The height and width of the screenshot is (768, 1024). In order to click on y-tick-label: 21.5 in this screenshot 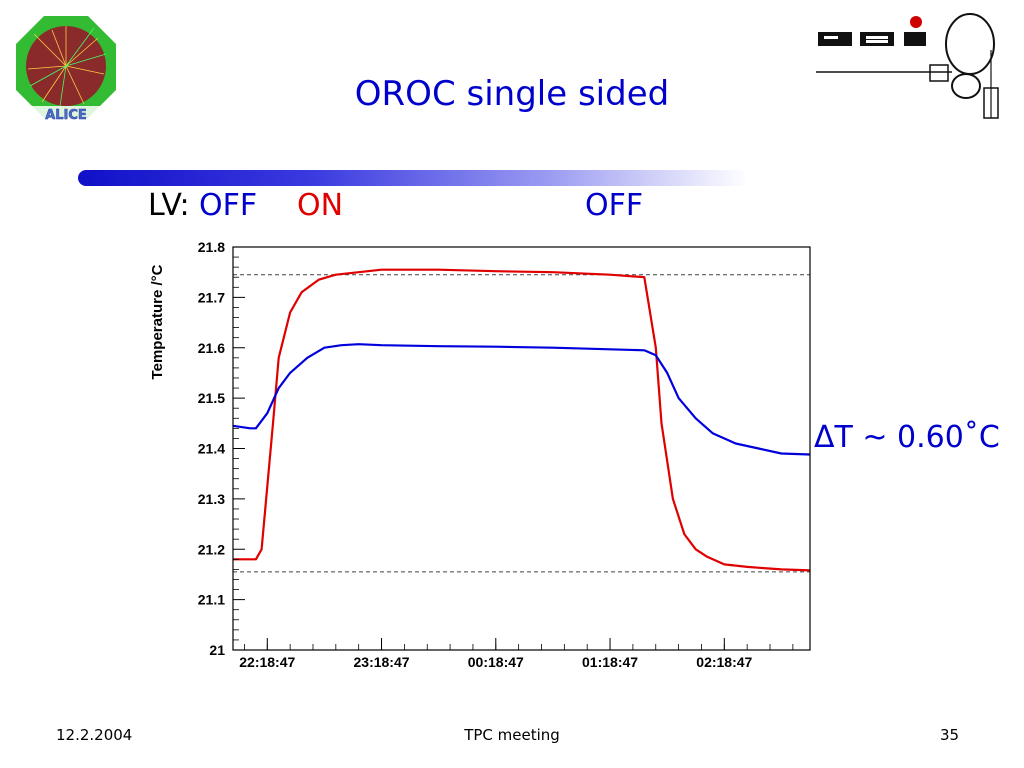, I will do `click(211, 398)`.